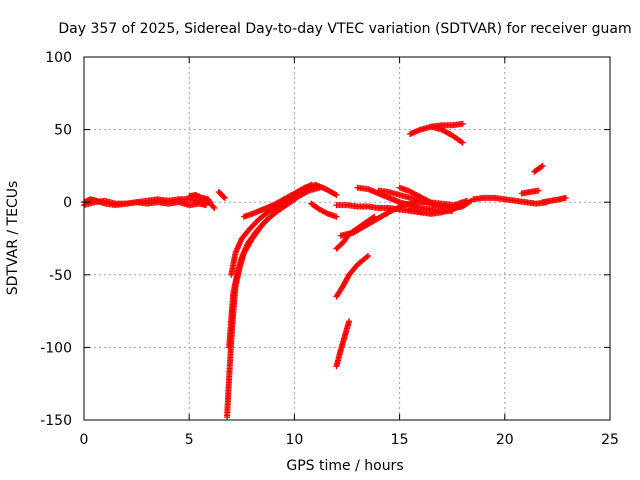 This screenshot has width=640, height=480. I want to click on series-track-l, so click(343, 344).